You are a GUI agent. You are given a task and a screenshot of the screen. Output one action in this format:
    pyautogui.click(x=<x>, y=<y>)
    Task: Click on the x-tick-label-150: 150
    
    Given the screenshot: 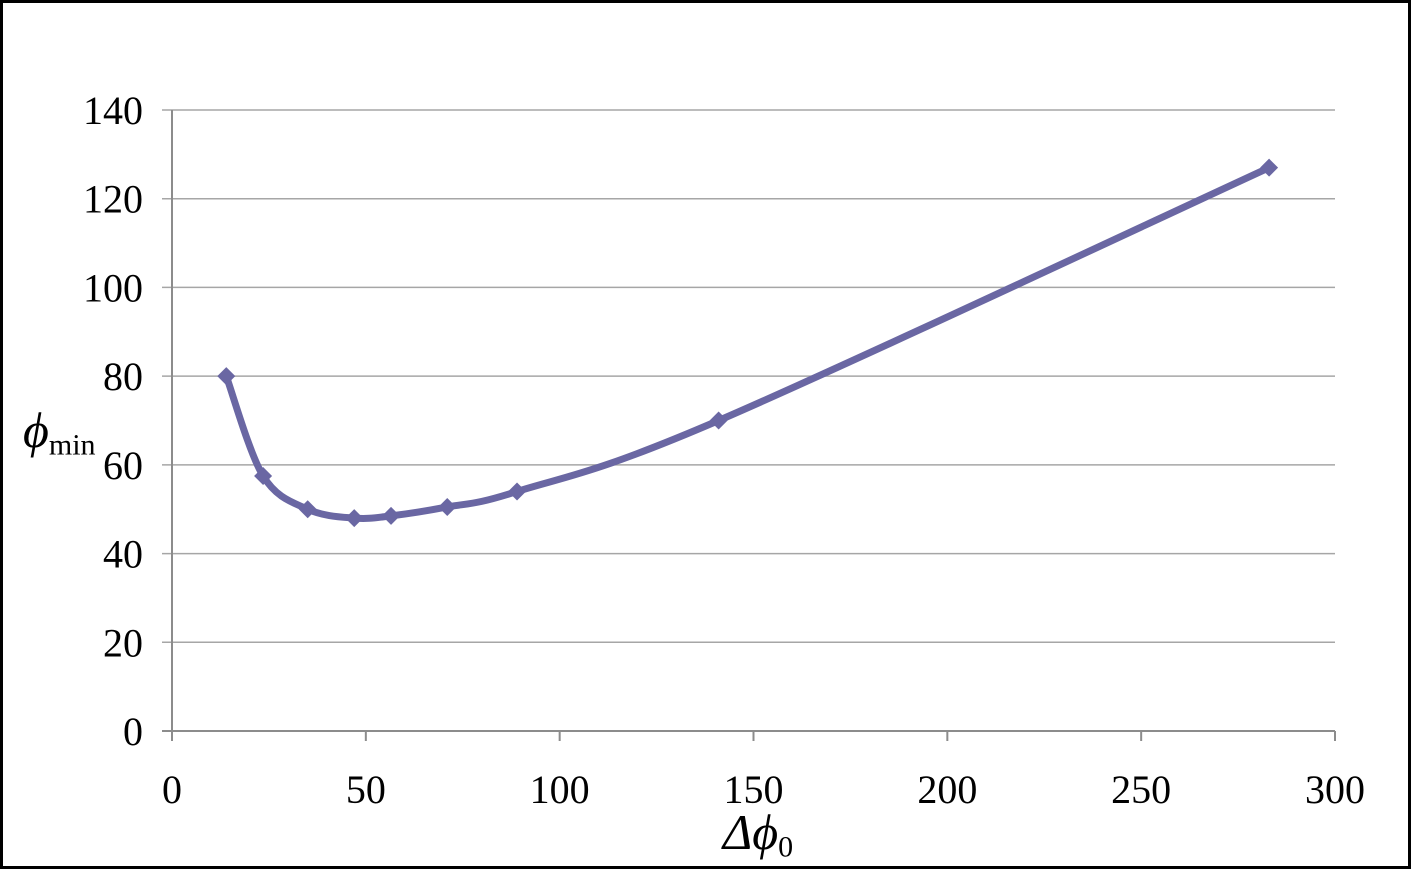 What is the action you would take?
    pyautogui.click(x=754, y=789)
    